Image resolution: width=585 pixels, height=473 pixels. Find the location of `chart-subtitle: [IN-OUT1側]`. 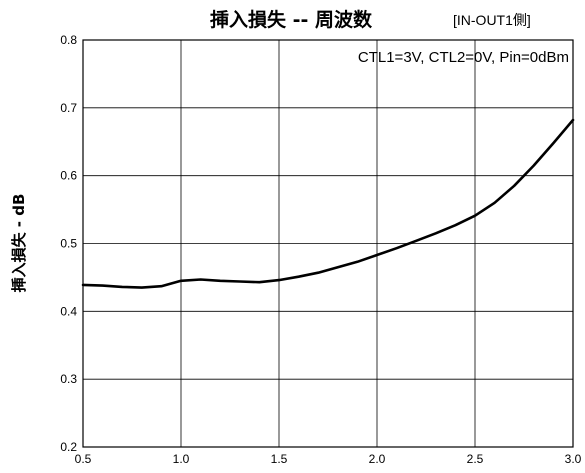

chart-subtitle: [IN-OUT1側] is located at coordinates (492, 20).